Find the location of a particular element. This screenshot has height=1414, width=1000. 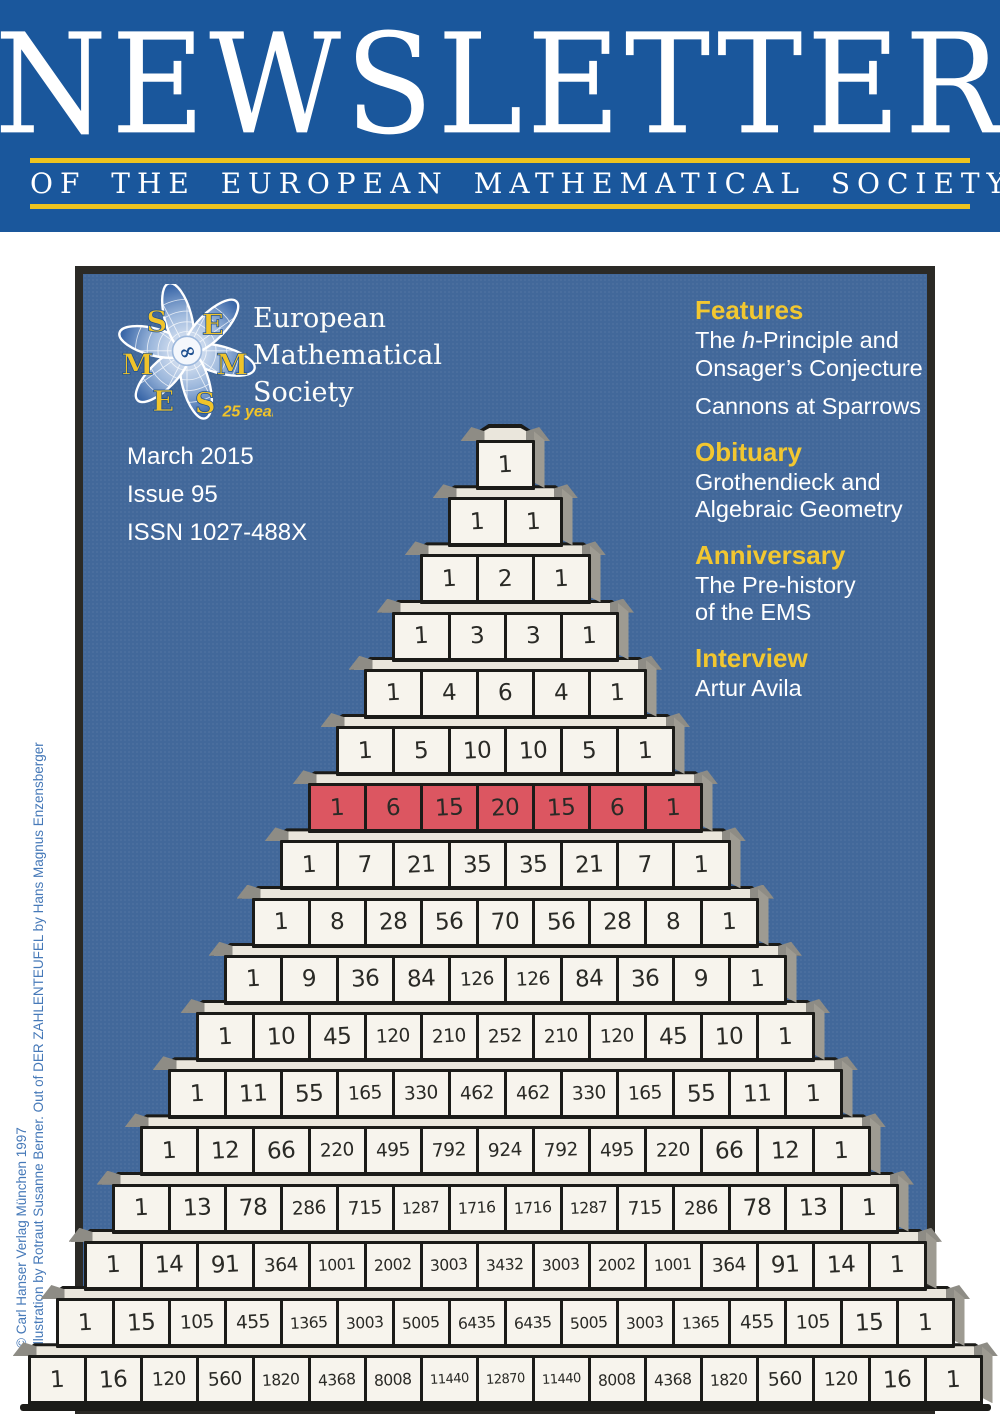

banner-rule-top is located at coordinates (500, 160).